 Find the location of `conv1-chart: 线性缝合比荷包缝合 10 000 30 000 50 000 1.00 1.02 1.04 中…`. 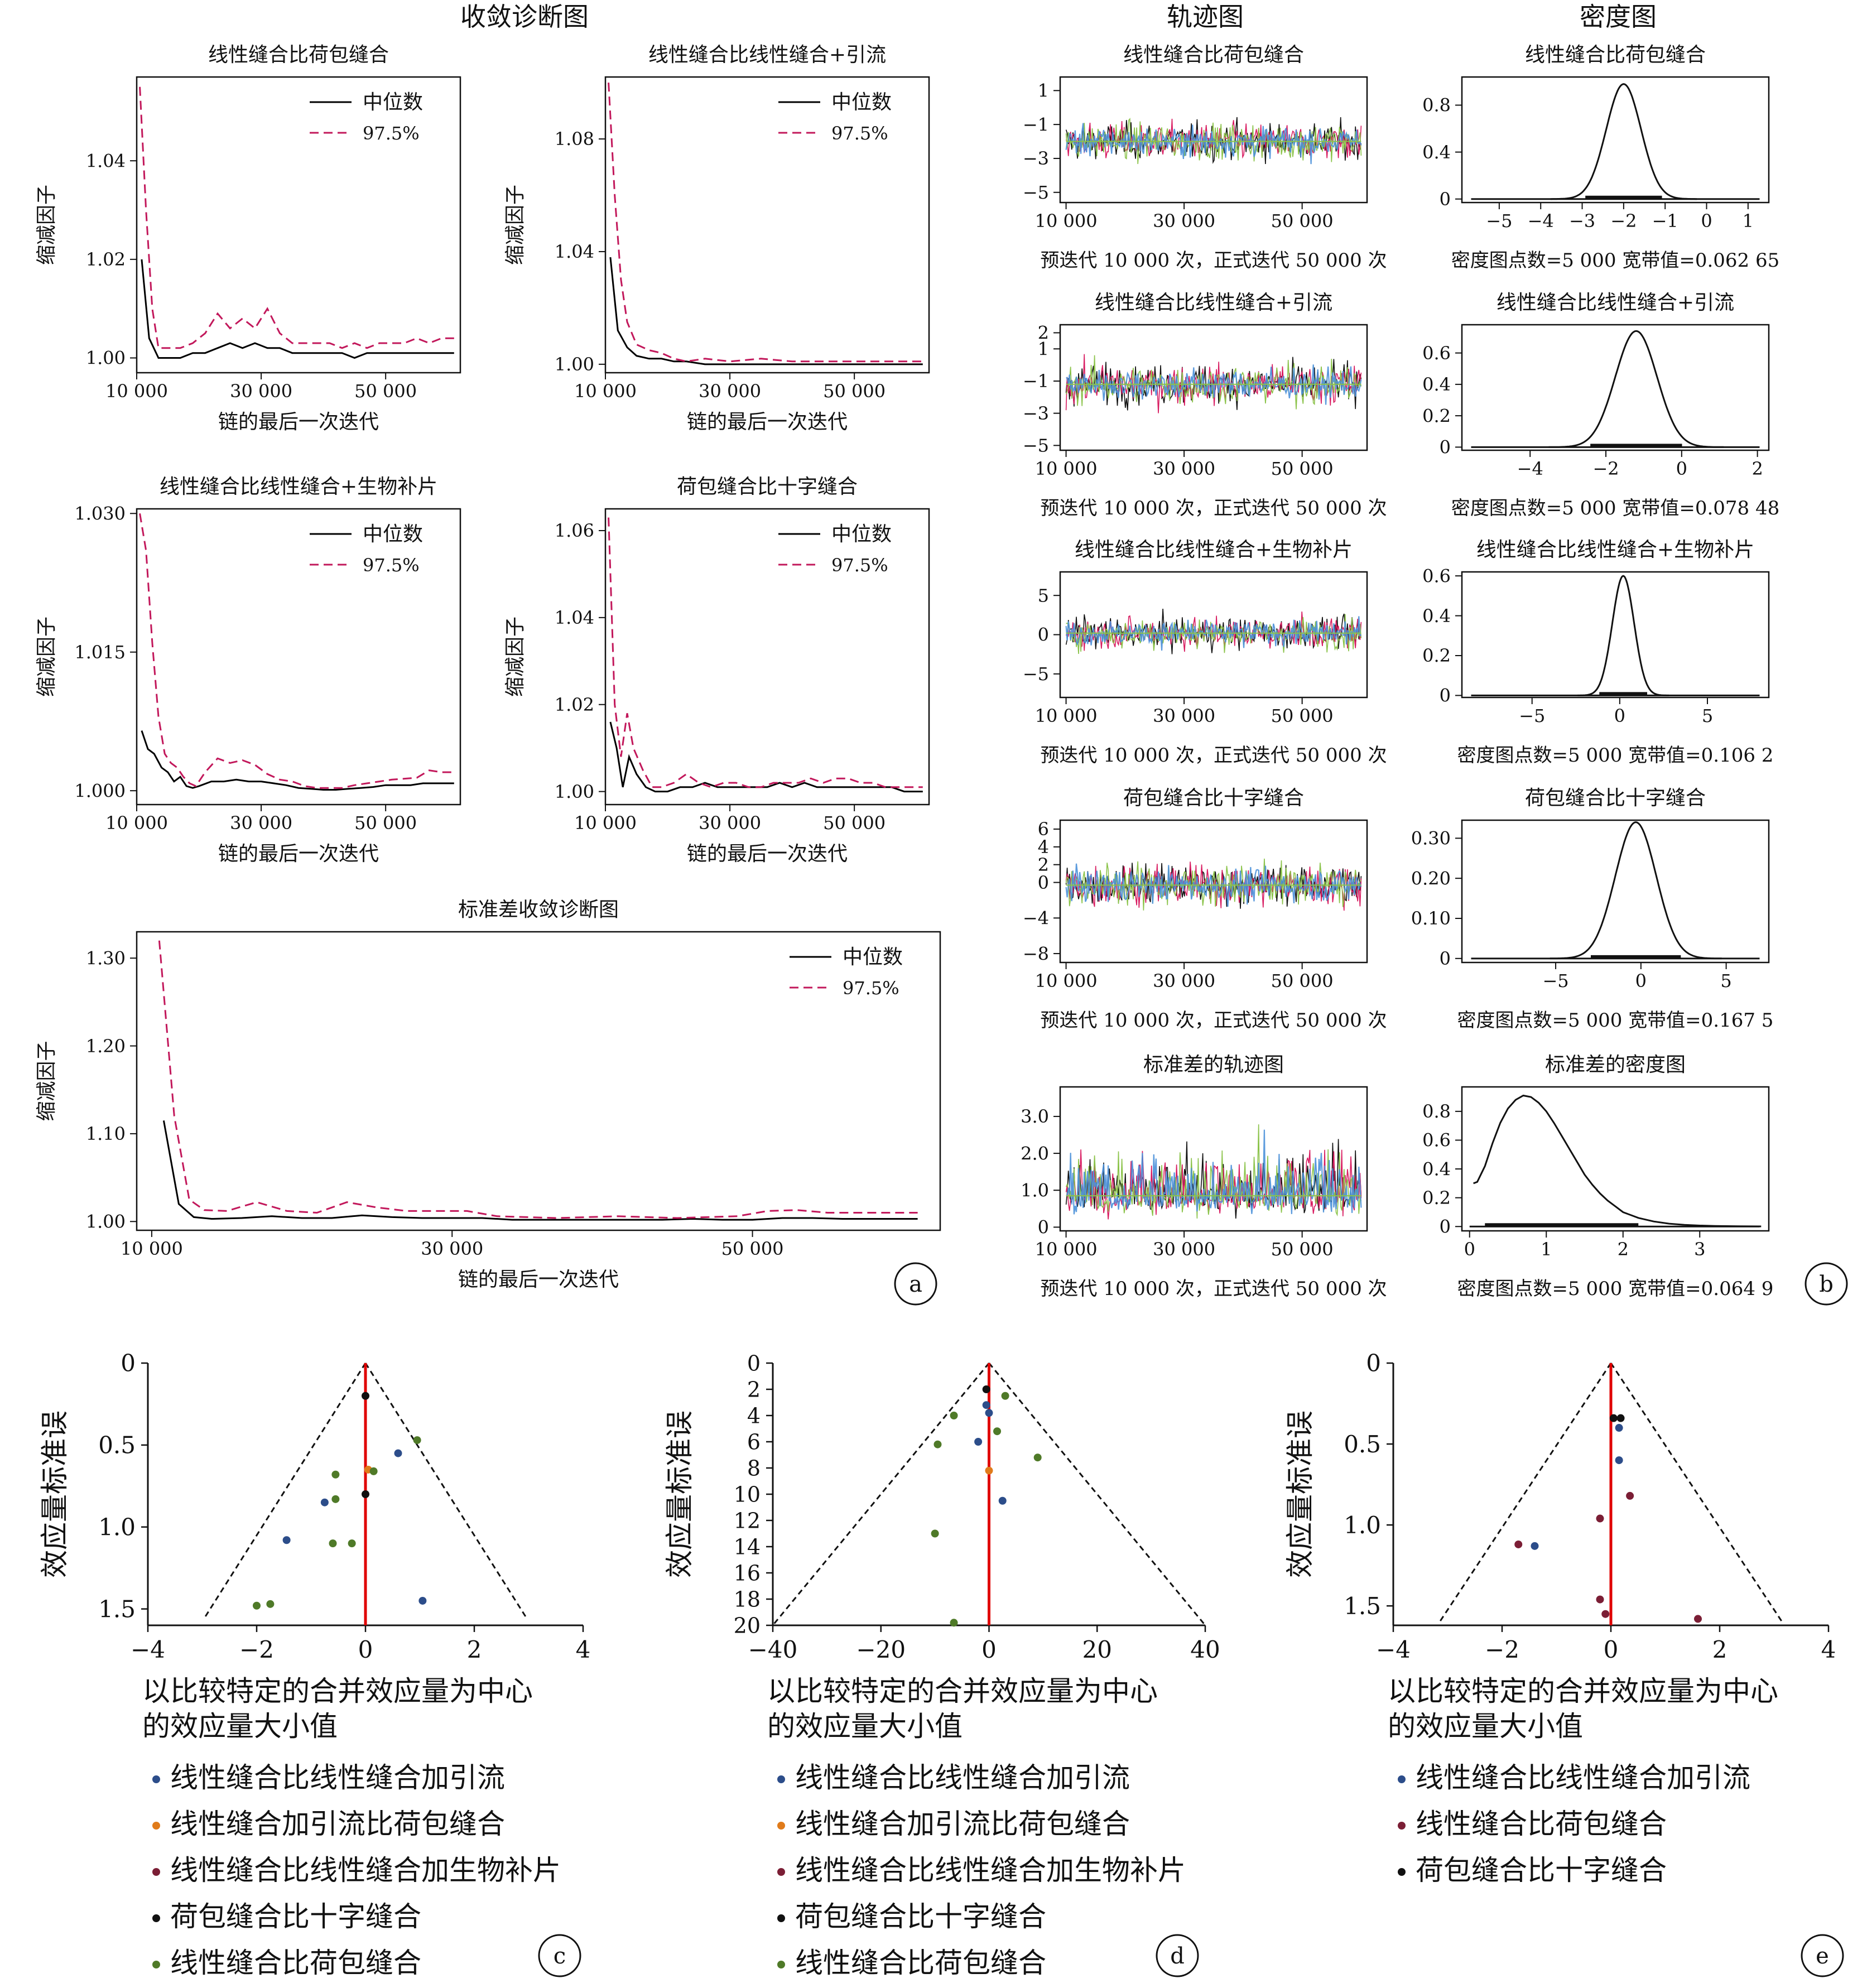

conv1-chart: 线性缝合比荷包缝合 10 000 30 000 50 000 1.00 1.02 1.04 中… is located at coordinates (248, 239).